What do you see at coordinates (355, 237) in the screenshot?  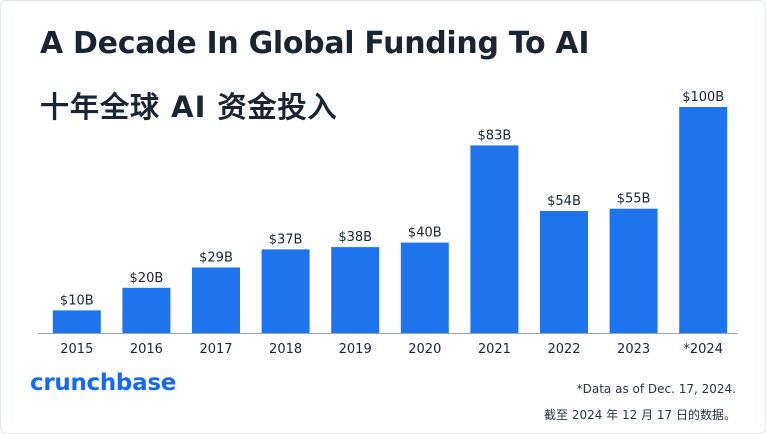 I see `value-label-2019: $38B` at bounding box center [355, 237].